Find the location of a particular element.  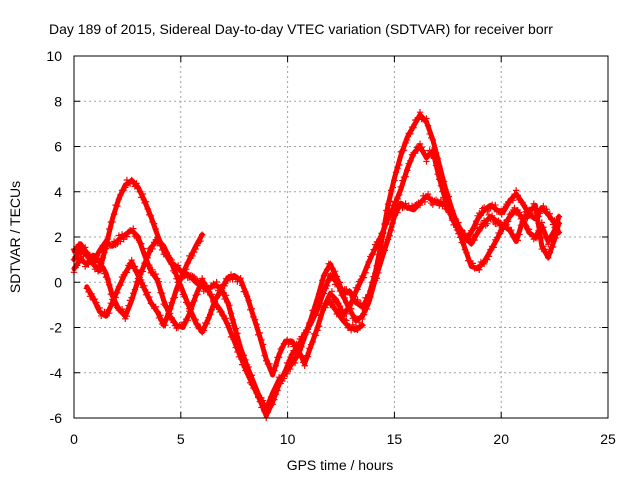

y-tick-label: -6 is located at coordinates (56, 418).